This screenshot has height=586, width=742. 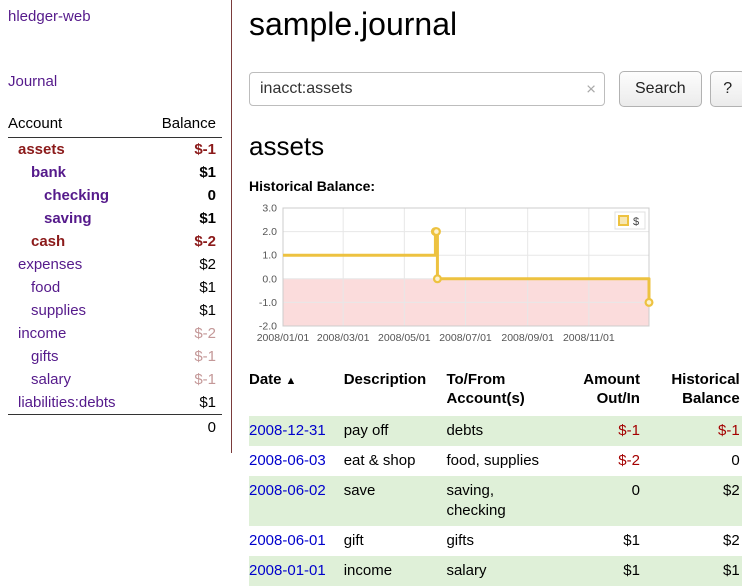 I want to click on register-header-accounts: To/From Account(s), so click(x=502, y=392).